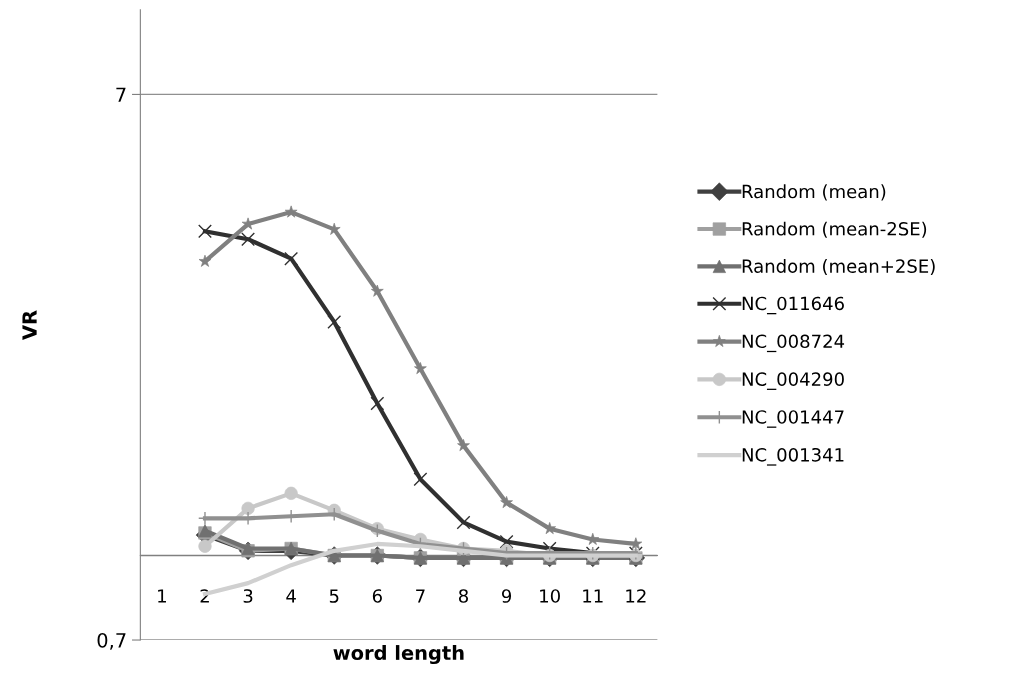 The width and height of the screenshot is (1032, 679). What do you see at coordinates (636, 596) in the screenshot?
I see `x-tick-label: 12` at bounding box center [636, 596].